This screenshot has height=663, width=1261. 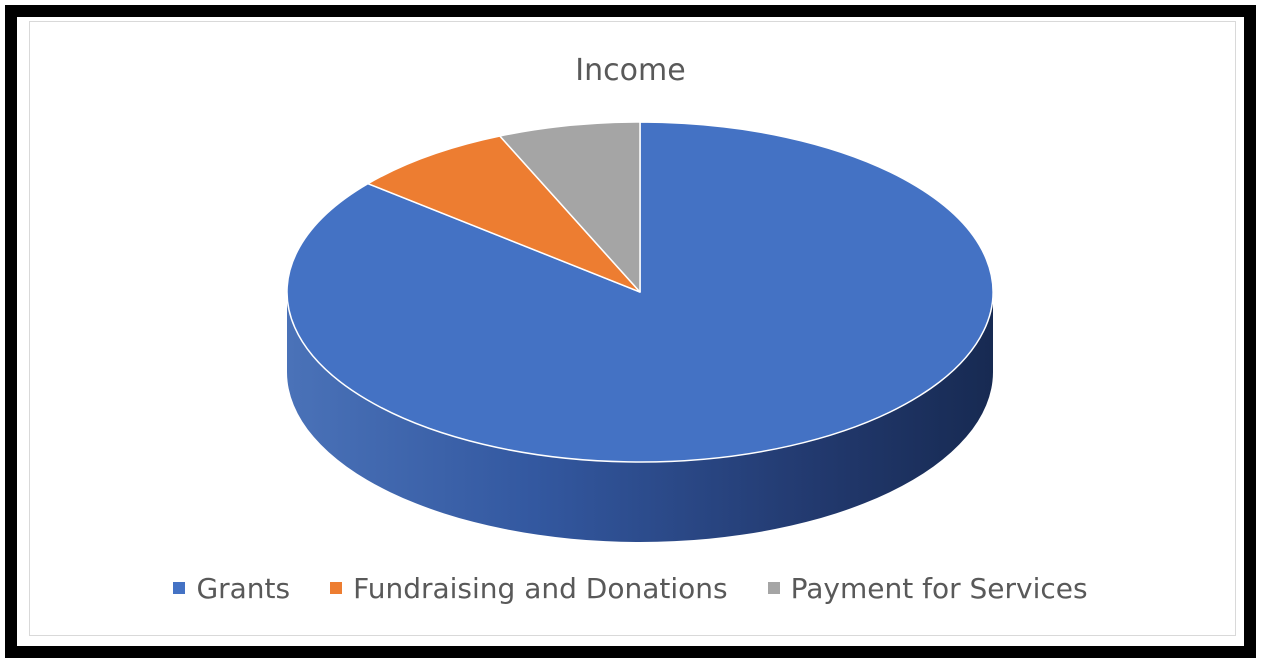 What do you see at coordinates (939, 588) in the screenshot?
I see `legend-label: Payment for Services` at bounding box center [939, 588].